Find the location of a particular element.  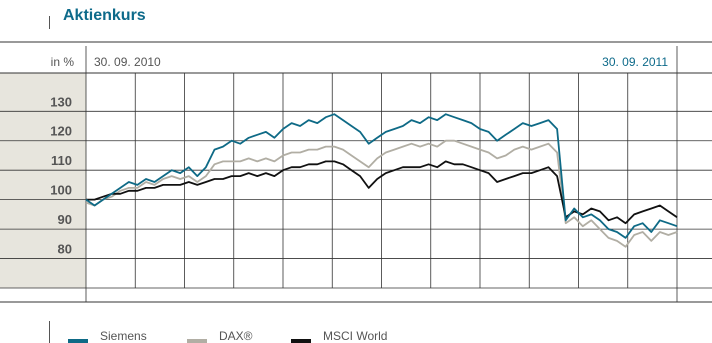

y-tick-label: 90 is located at coordinates (65, 219).